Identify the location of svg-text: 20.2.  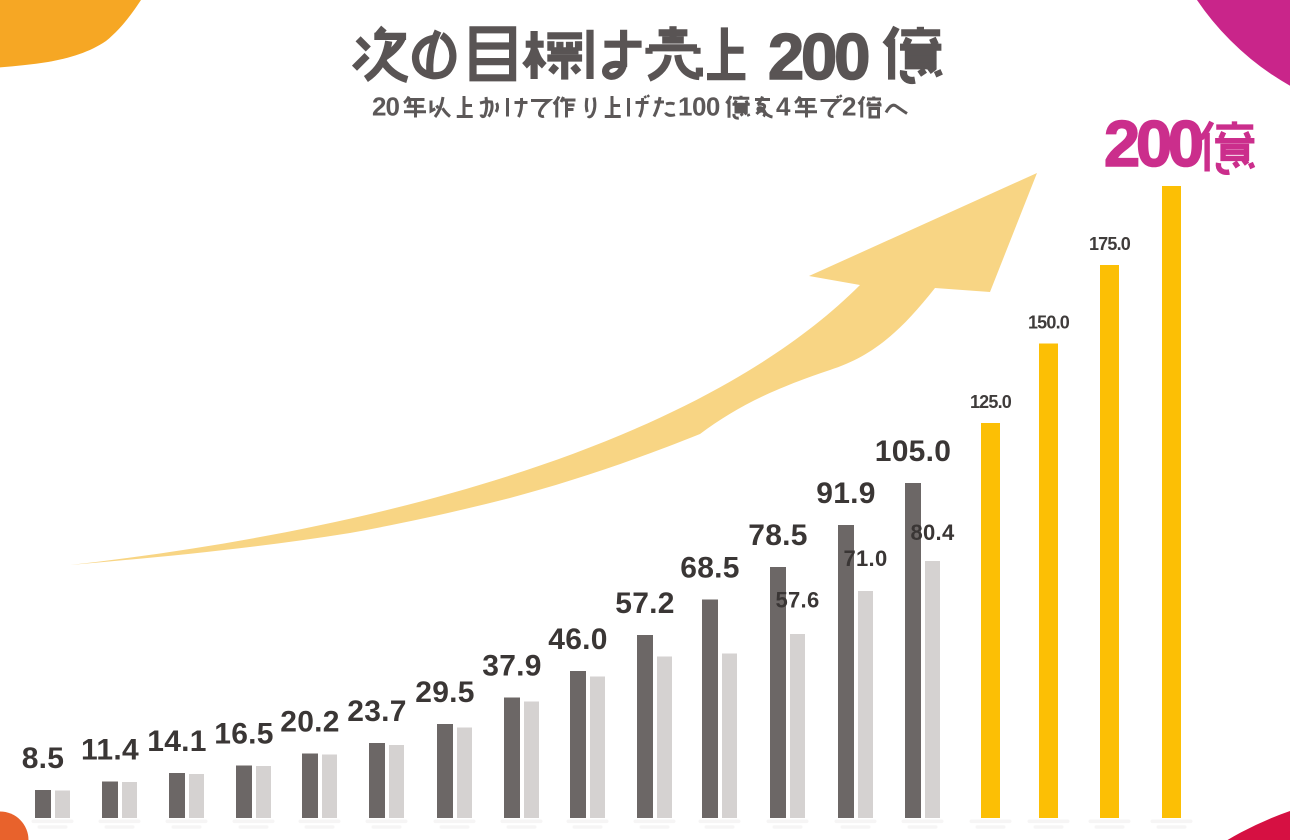
(310, 721).